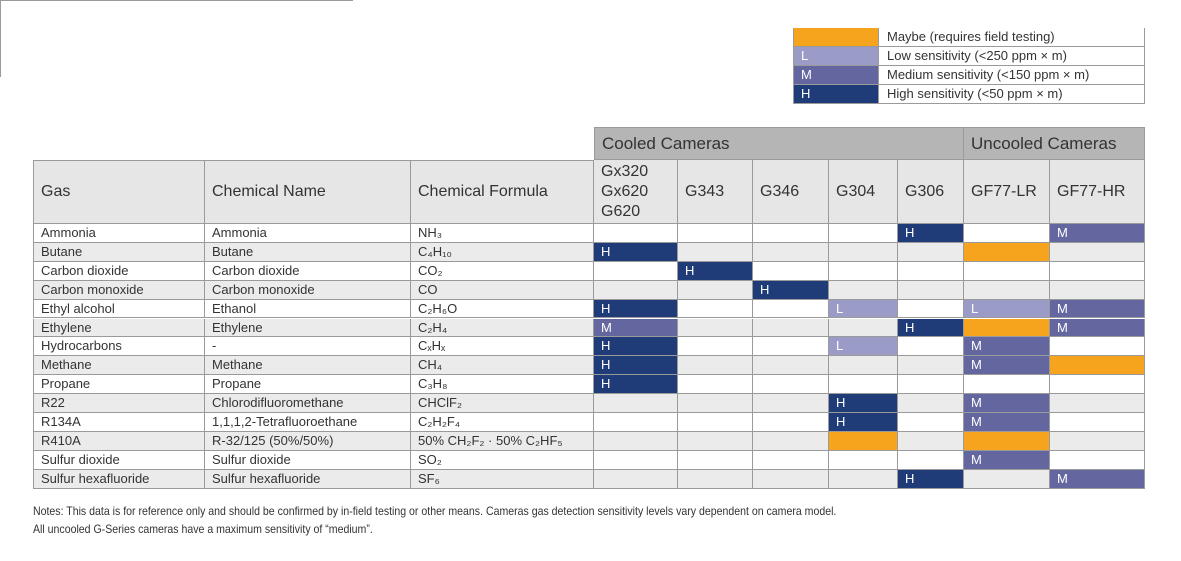 Image resolution: width=1181 pixels, height=561 pixels. I want to click on chemical-name: Butane, so click(308, 252).